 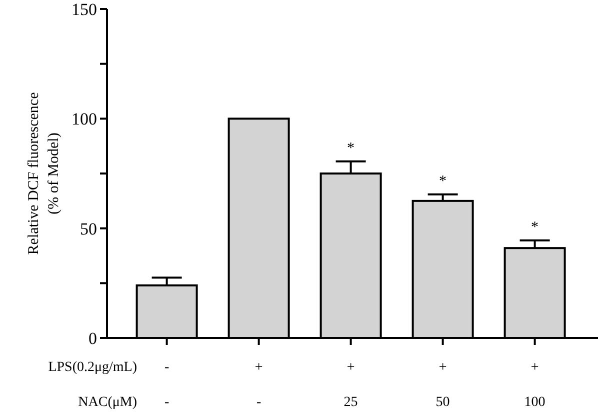 I want to click on text: NAC(μM), so click(x=108, y=402).